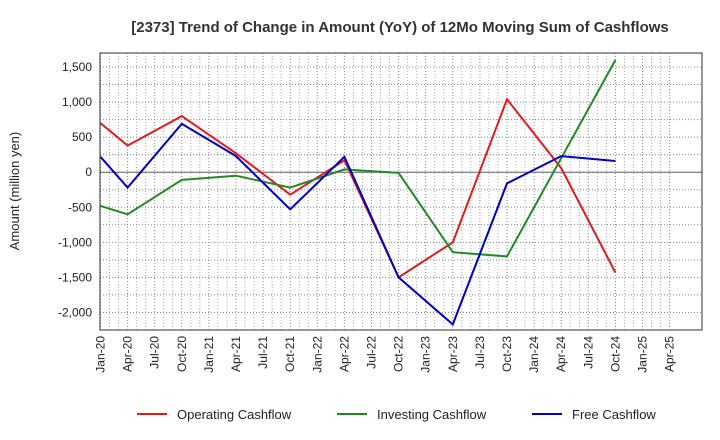 This screenshot has width=720, height=440. What do you see at coordinates (432, 414) in the screenshot?
I see `legend-label: Investing Cashflow` at bounding box center [432, 414].